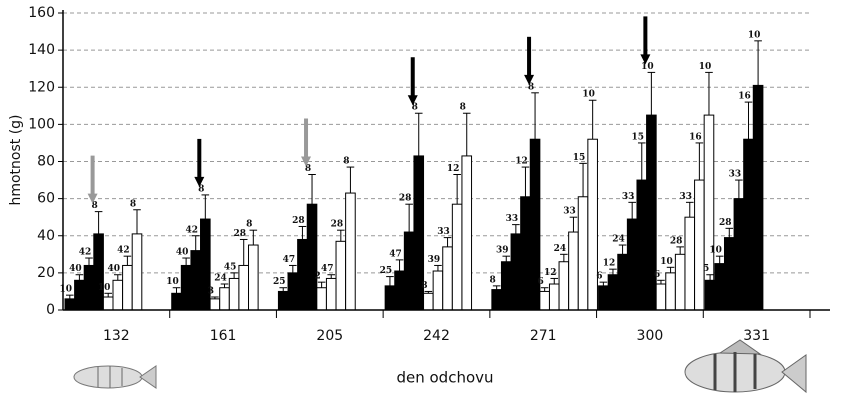 This screenshot has height=406, width=853. Describe the element at coordinates (695, 137) in the screenshot. I see `n-label: 16` at that location.